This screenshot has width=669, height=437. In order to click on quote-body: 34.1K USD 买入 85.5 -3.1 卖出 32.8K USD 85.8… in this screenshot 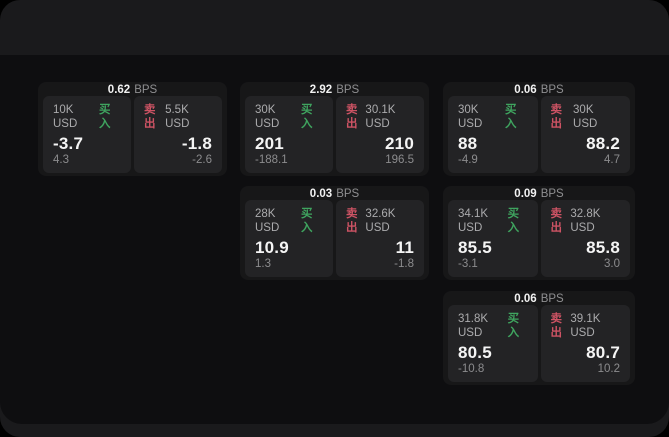, I will do `click(539, 241)`.